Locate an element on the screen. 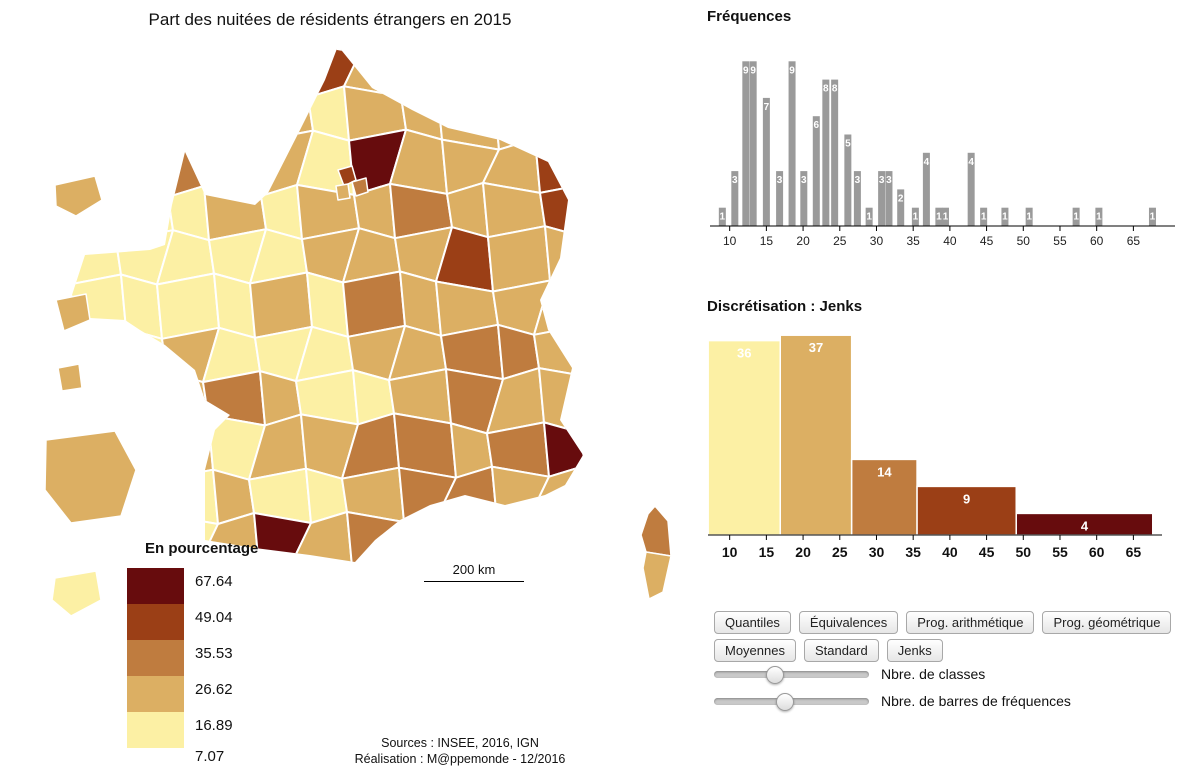 Image resolution: width=1200 pixels, height=773 pixels. standard-button: Standard is located at coordinates (841, 650).